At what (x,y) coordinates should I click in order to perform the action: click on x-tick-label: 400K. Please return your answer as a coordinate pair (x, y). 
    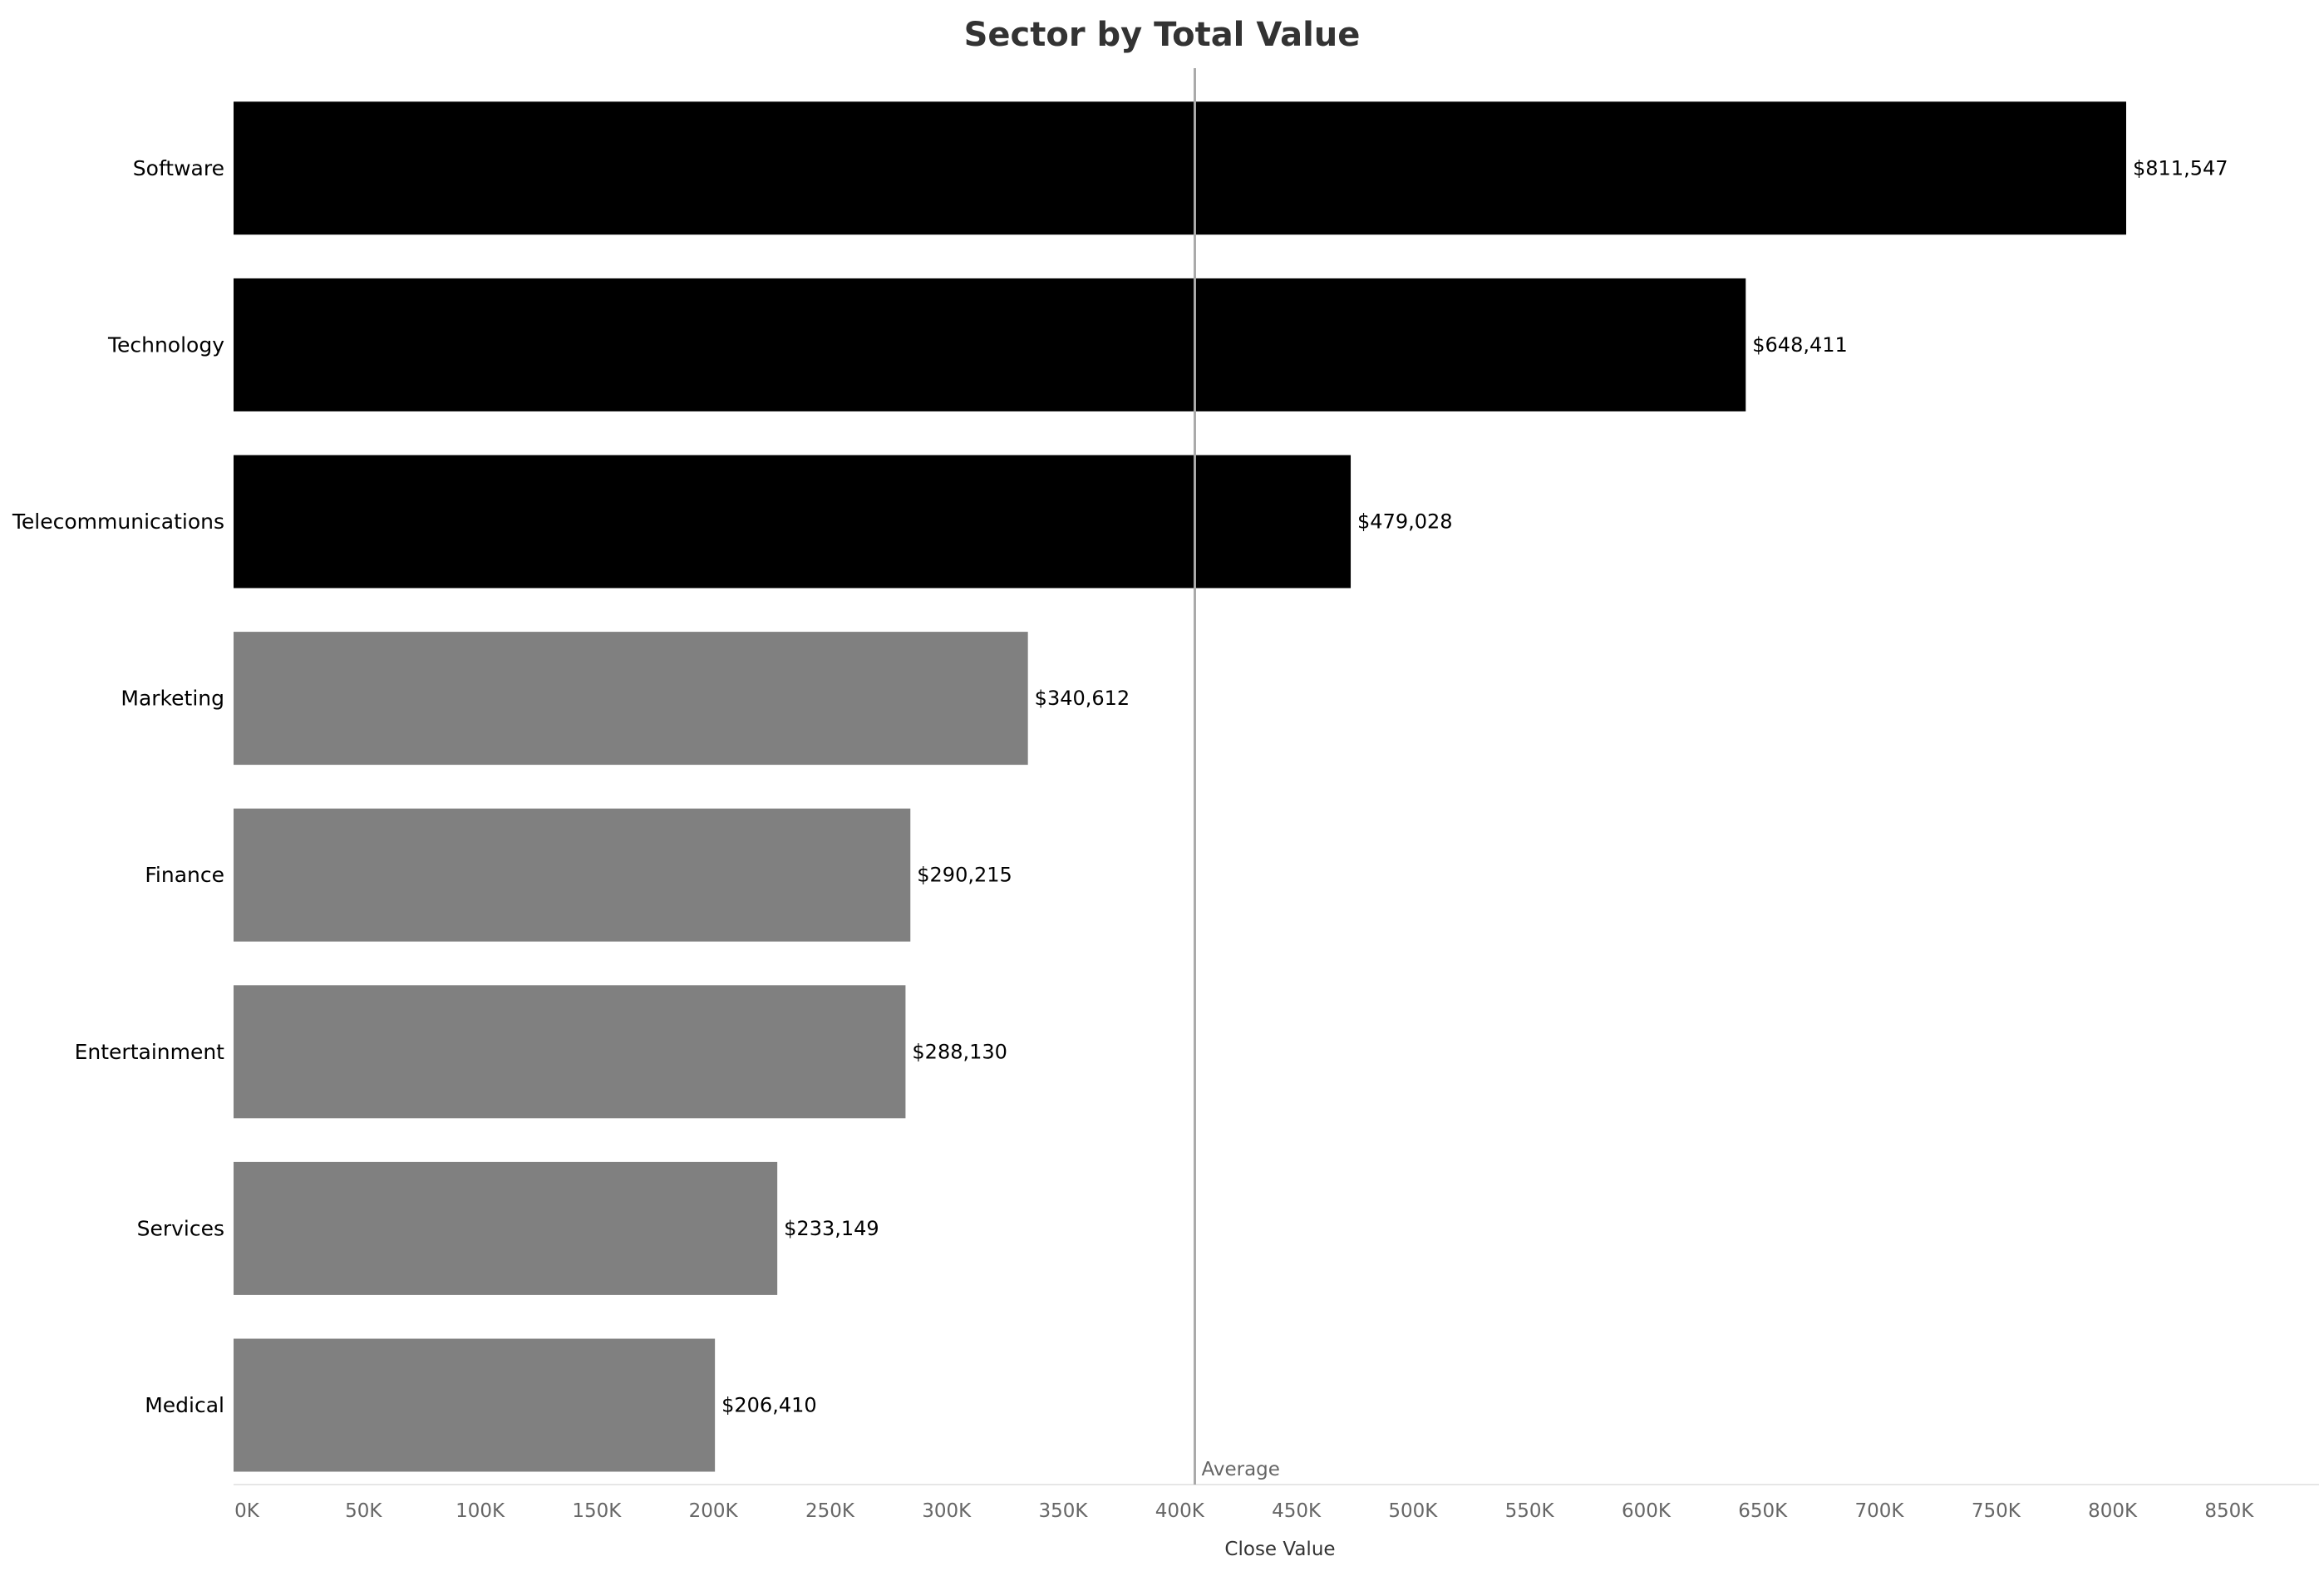
    Looking at the image, I should click on (1180, 1511).